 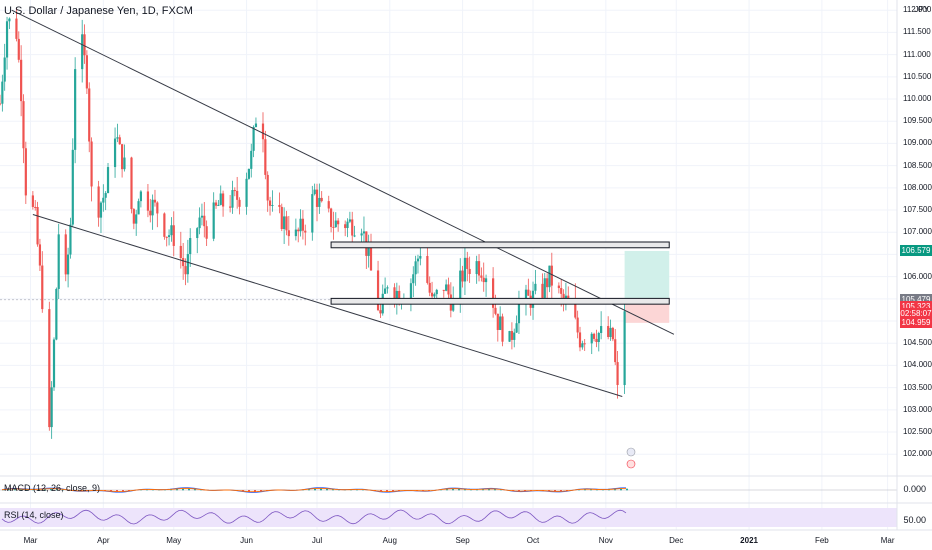 I want to click on x-tick-label: Sep, so click(x=462, y=540).